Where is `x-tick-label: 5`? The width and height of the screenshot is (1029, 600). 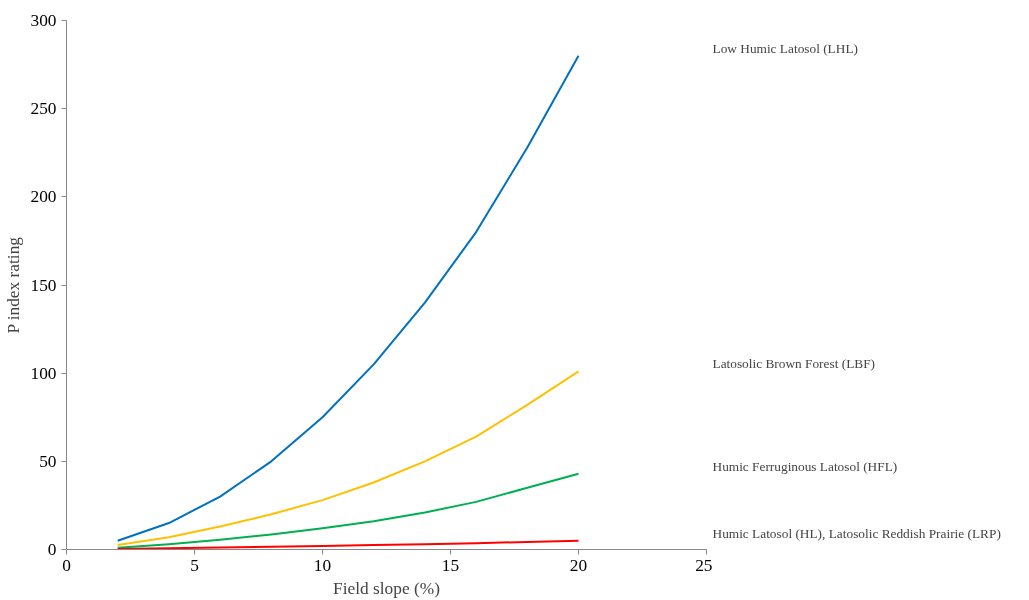 x-tick-label: 5 is located at coordinates (194, 565).